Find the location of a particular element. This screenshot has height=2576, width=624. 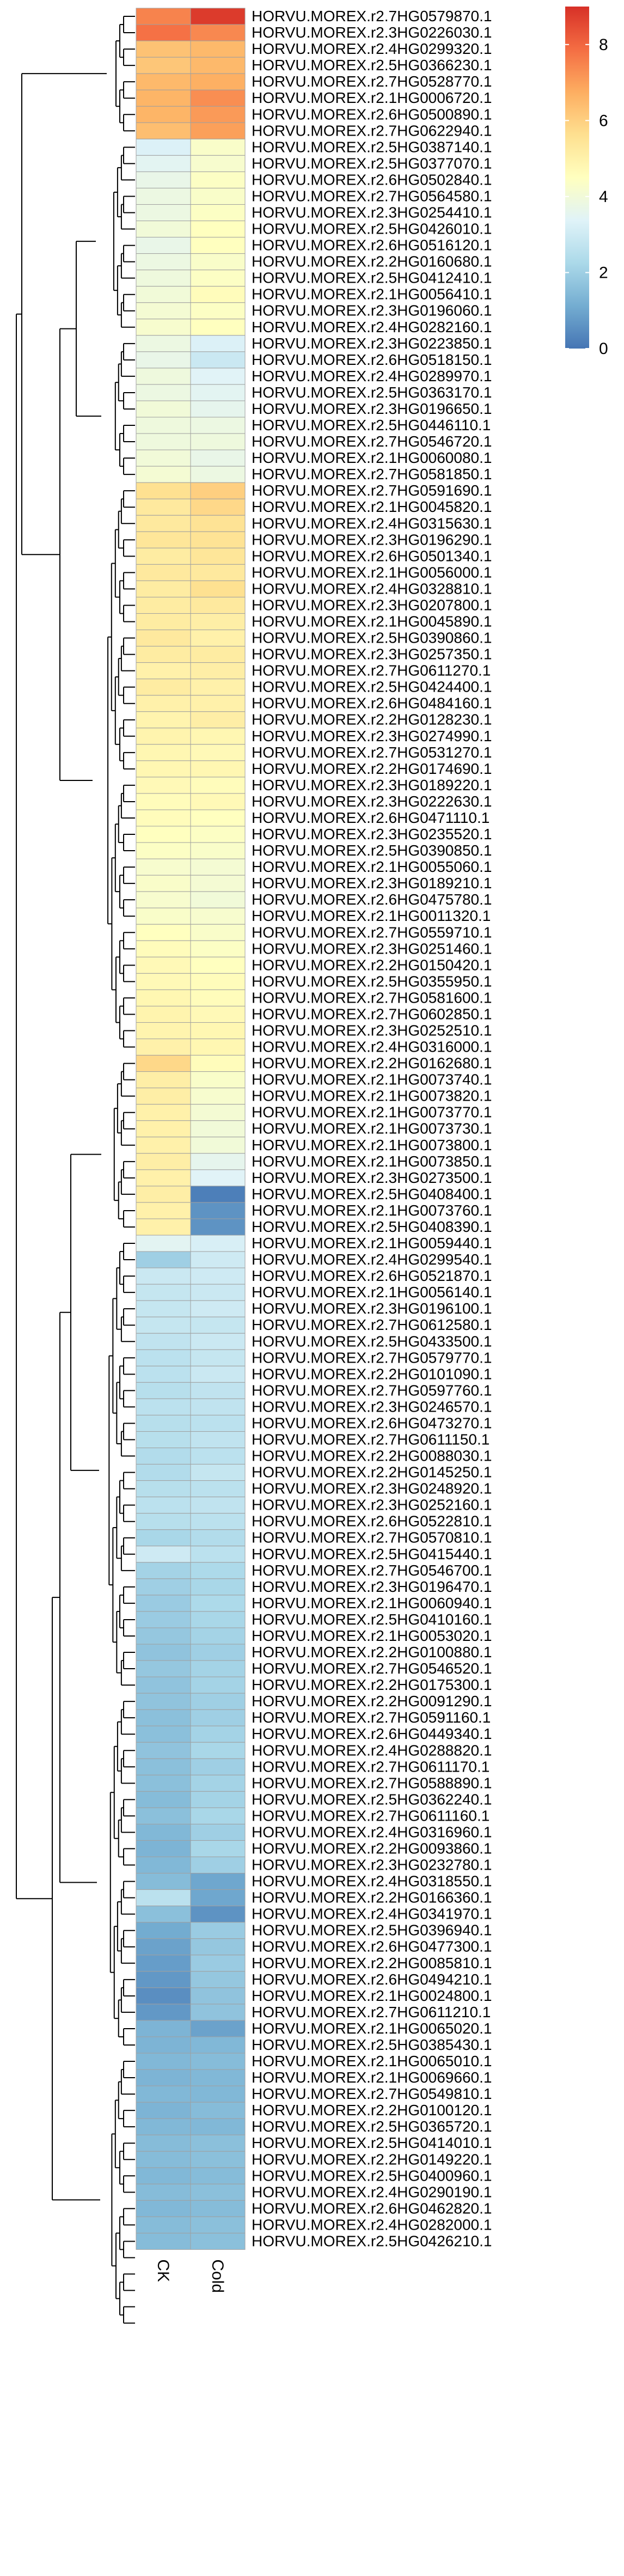

row-label: HORVU.MOREX.r2.5HG0410160.1 is located at coordinates (372, 1619).